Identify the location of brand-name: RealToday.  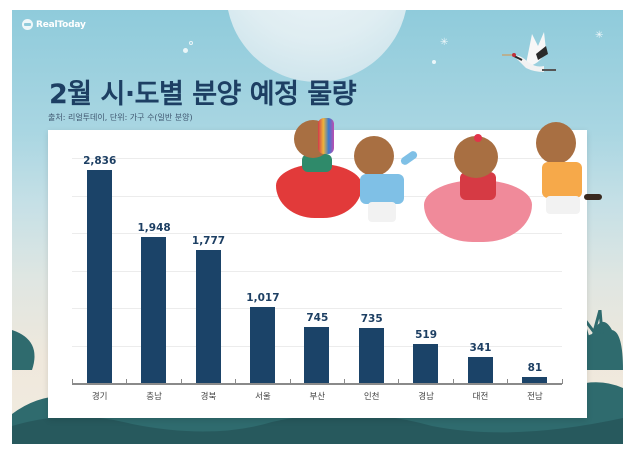
(61, 24).